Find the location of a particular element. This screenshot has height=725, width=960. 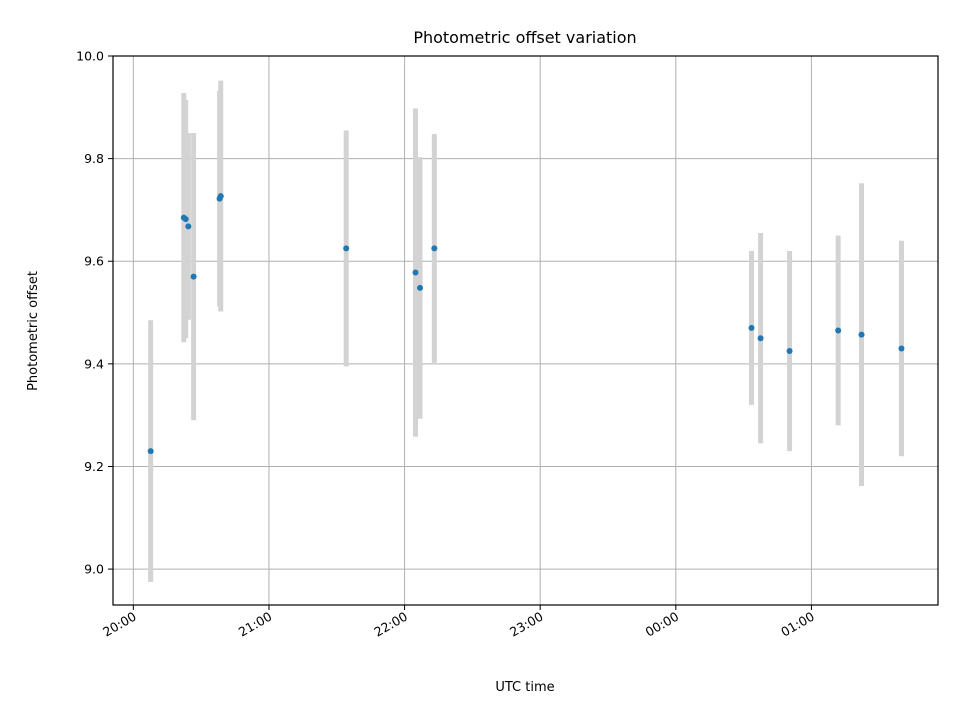

y-tick-label: 9.6 is located at coordinates (94, 261).